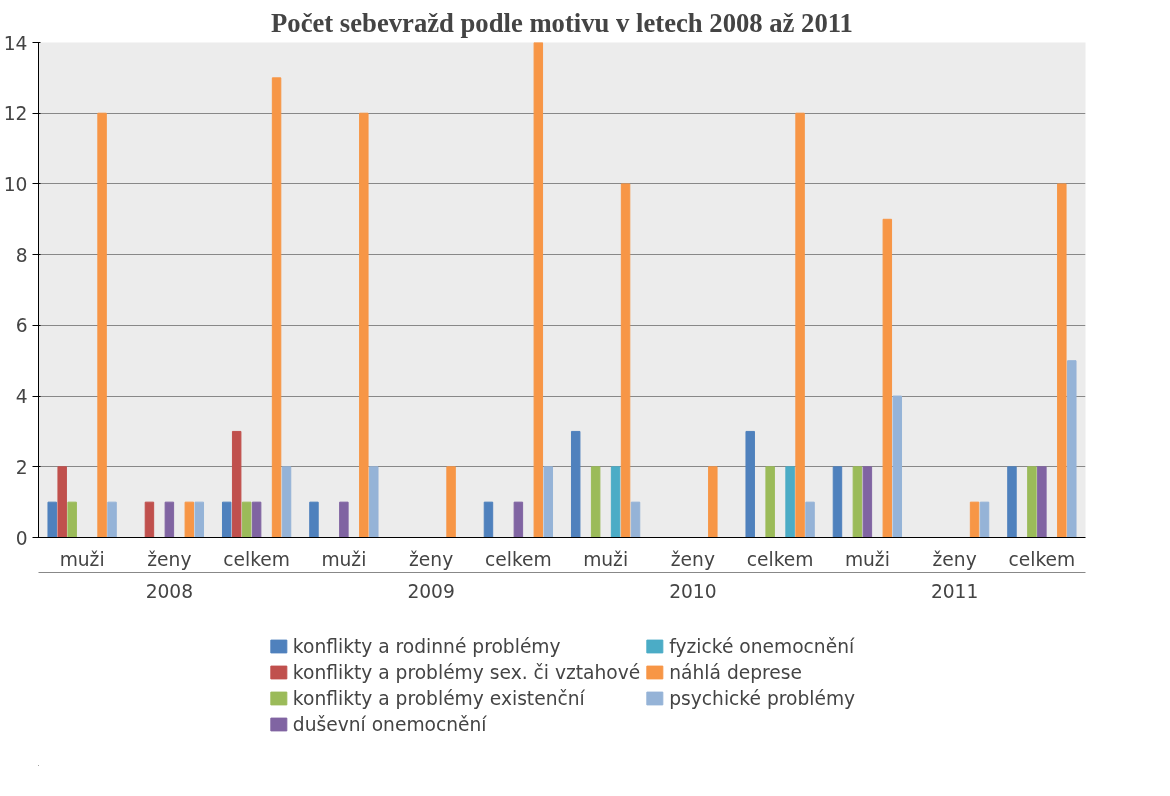  Describe the element at coordinates (389, 724) in the screenshot. I see `legend-label: duševní onemocnění` at that location.